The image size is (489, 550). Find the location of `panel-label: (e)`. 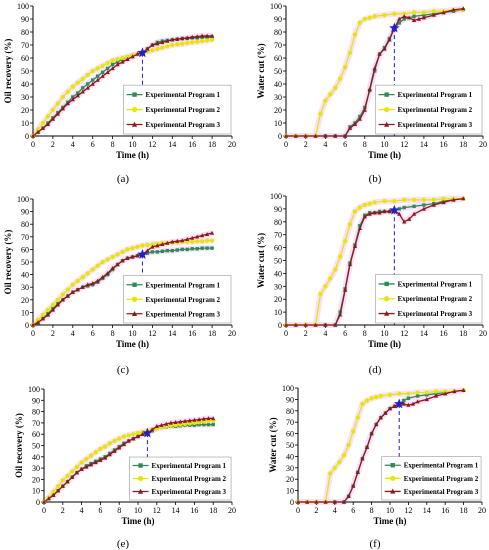

panel-label: (e) is located at coordinates (123, 544).